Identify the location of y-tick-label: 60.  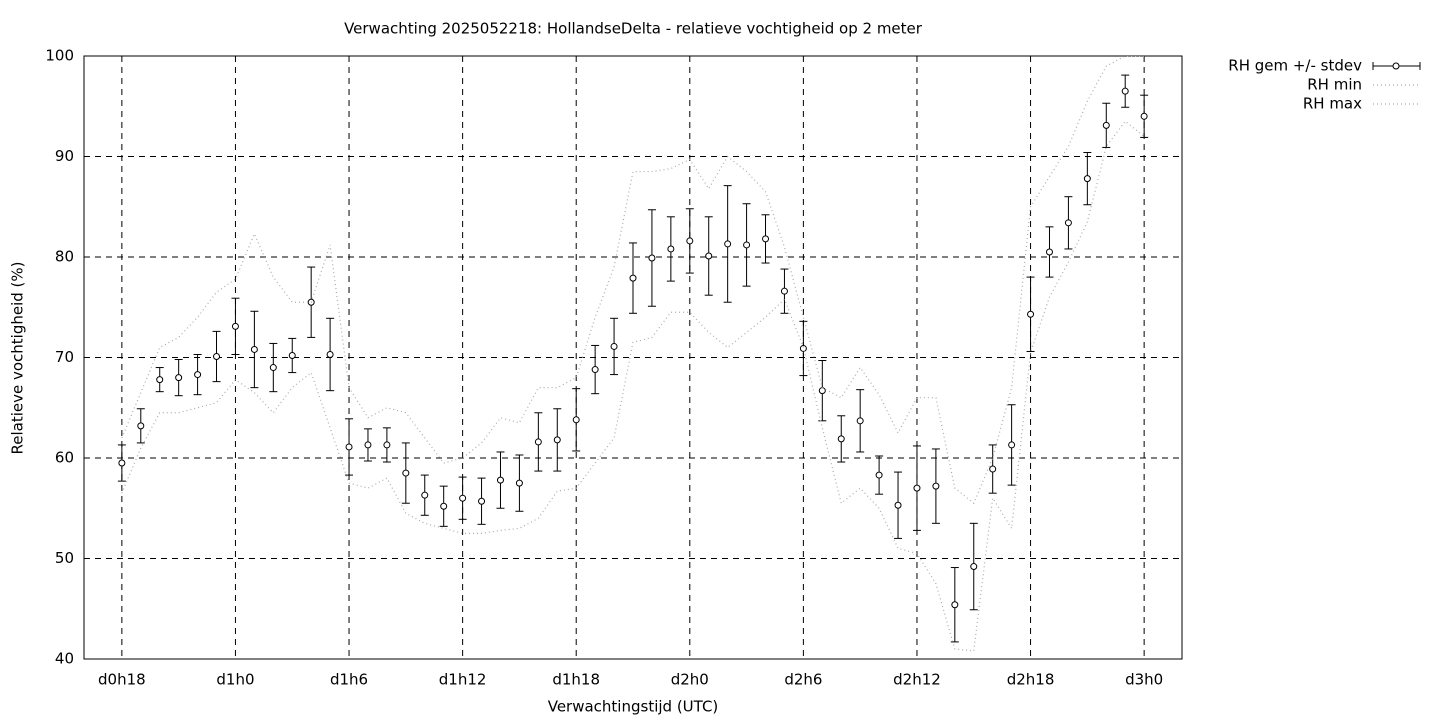
(64, 458).